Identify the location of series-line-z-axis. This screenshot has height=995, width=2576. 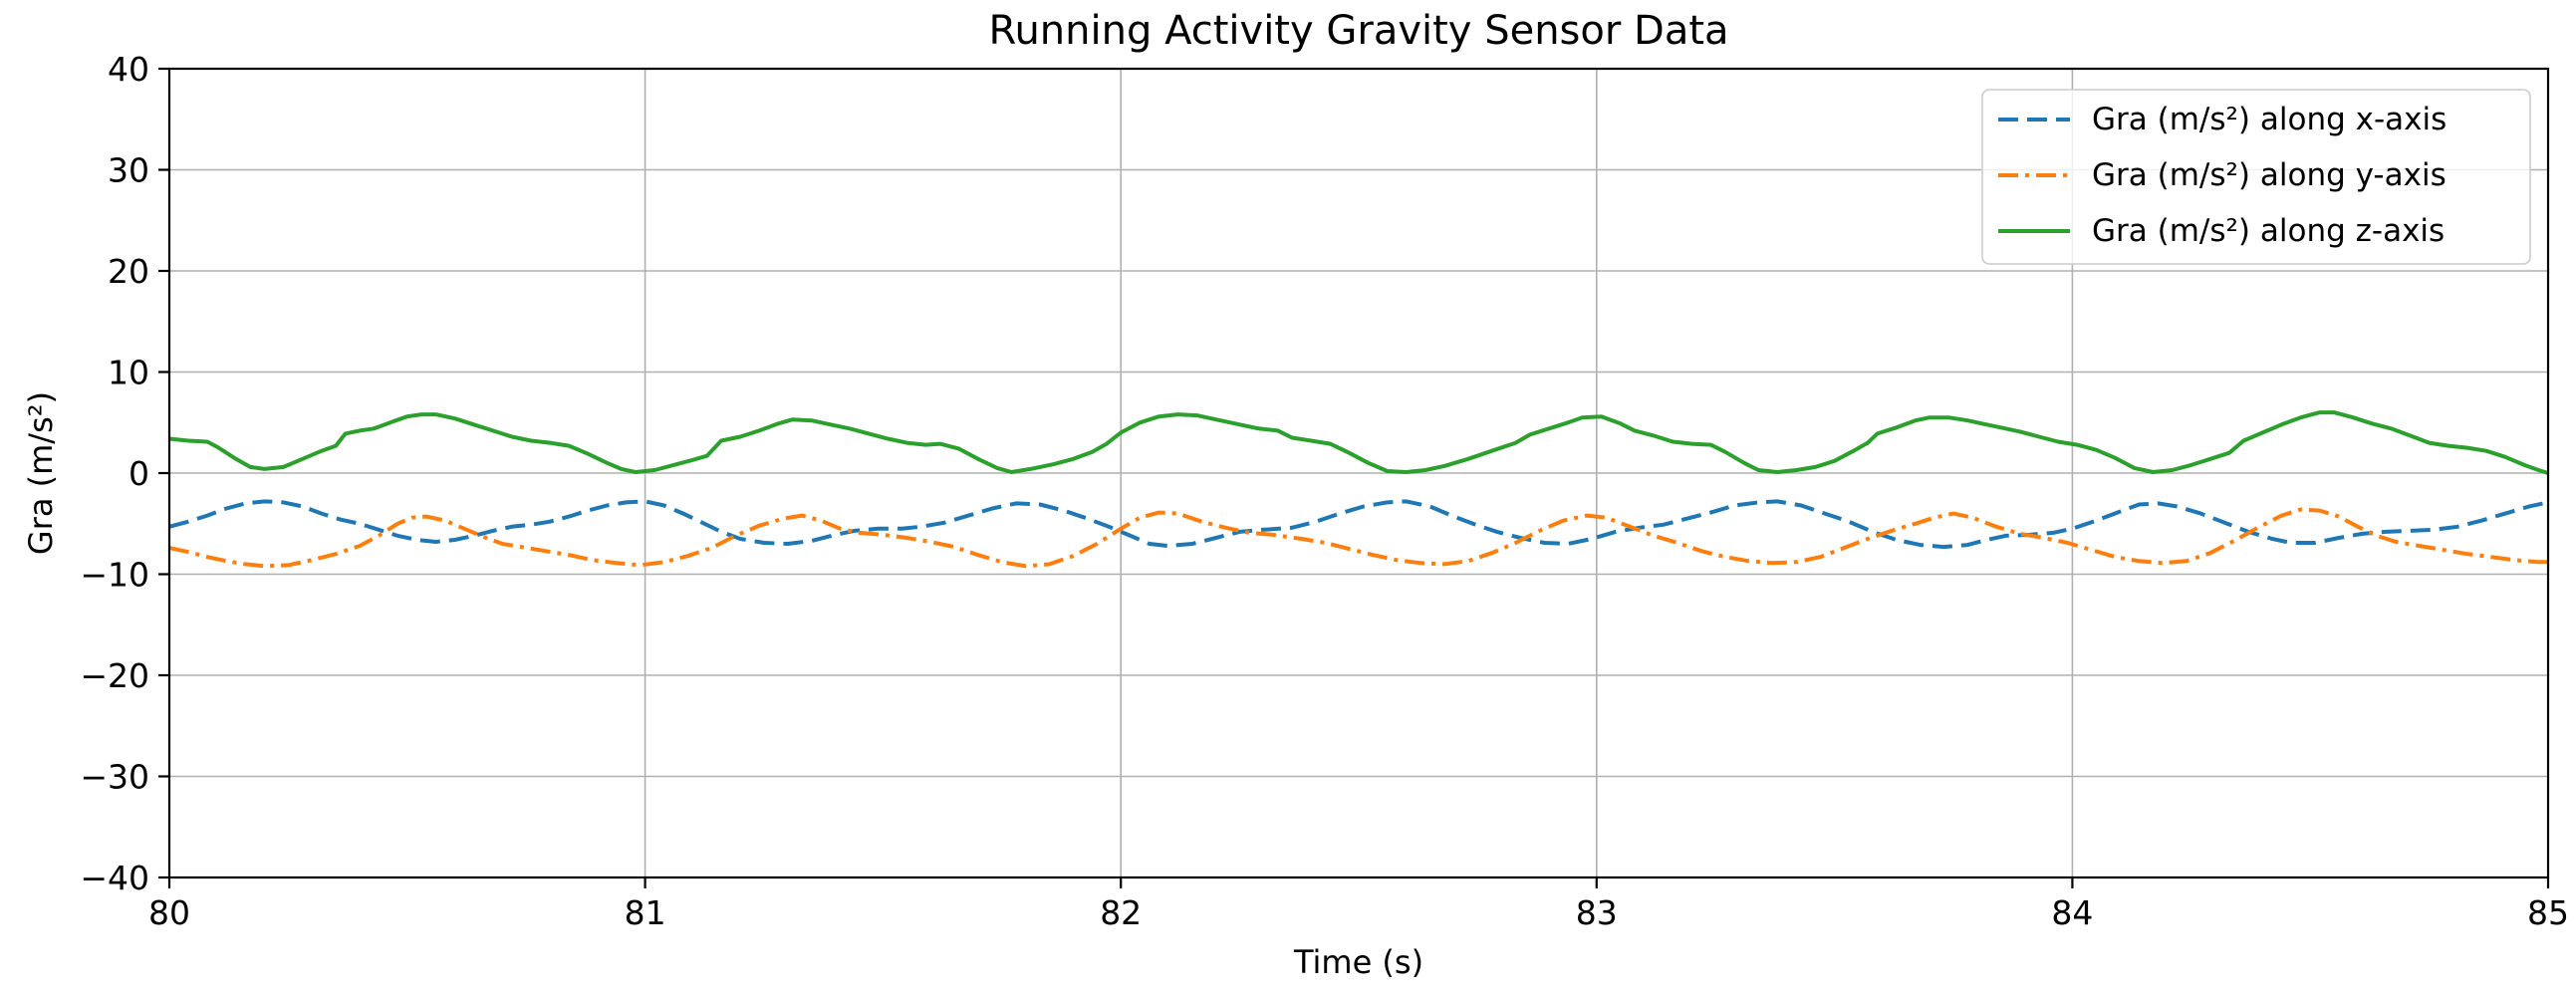
(1358, 443).